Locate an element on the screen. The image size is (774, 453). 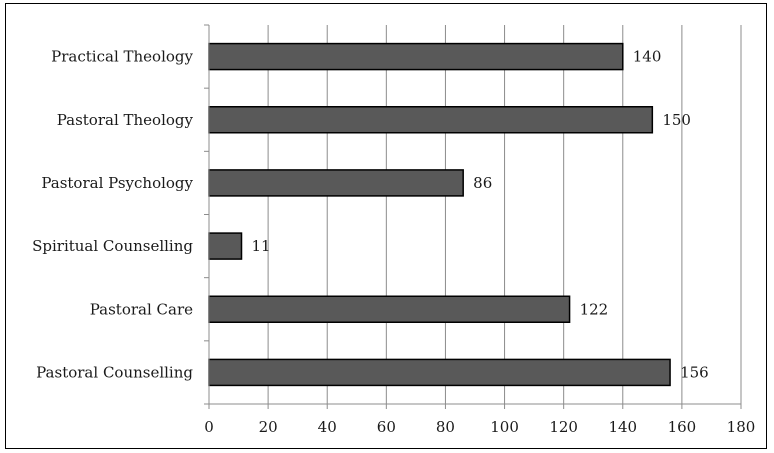
x-tick-label-0: 0 is located at coordinates (209, 427).